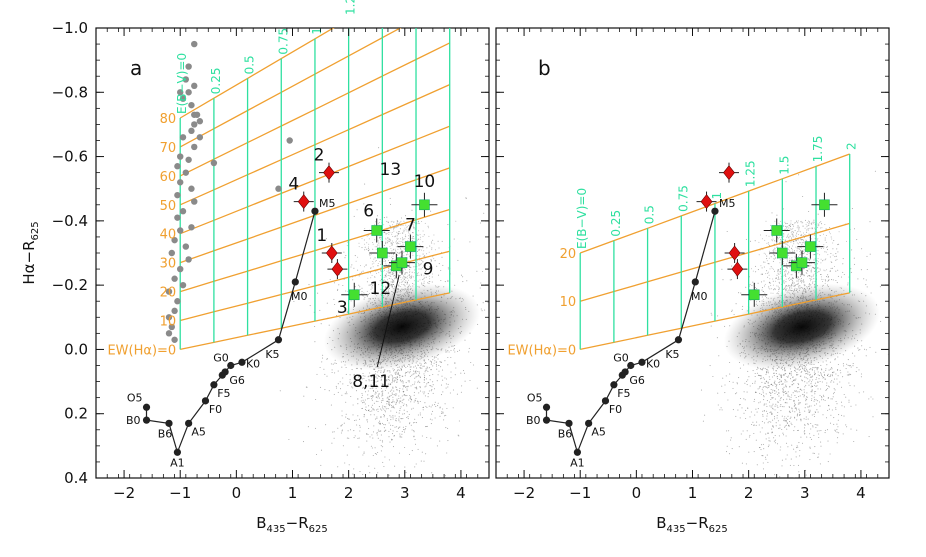  I want to click on green-square, so click(402, 262).